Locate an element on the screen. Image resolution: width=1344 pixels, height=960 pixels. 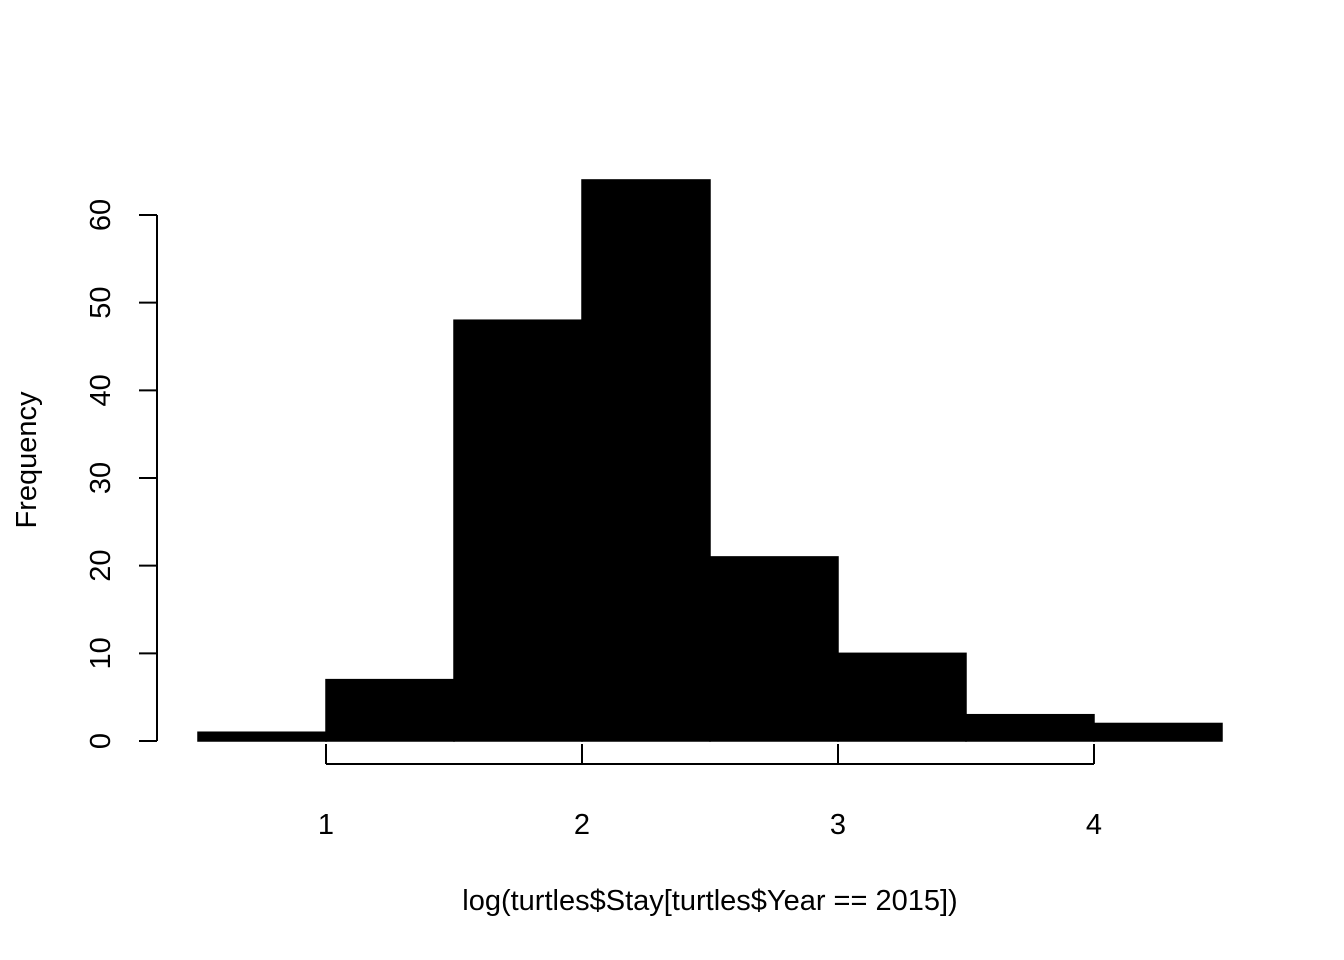
x-tick-label: 2 is located at coordinates (582, 825).